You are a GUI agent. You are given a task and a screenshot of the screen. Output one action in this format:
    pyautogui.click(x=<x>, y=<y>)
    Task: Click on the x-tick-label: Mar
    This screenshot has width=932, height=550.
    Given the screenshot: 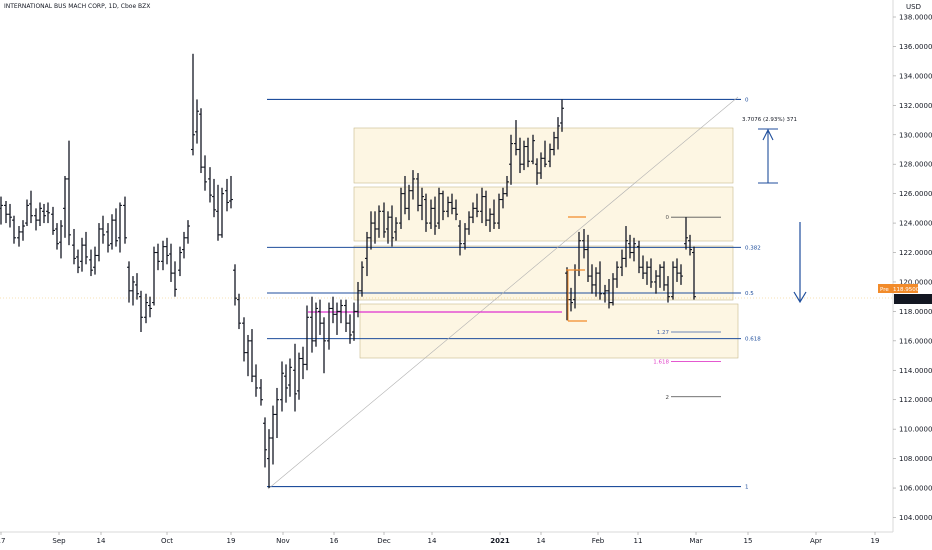 What is the action you would take?
    pyautogui.click(x=695, y=541)
    